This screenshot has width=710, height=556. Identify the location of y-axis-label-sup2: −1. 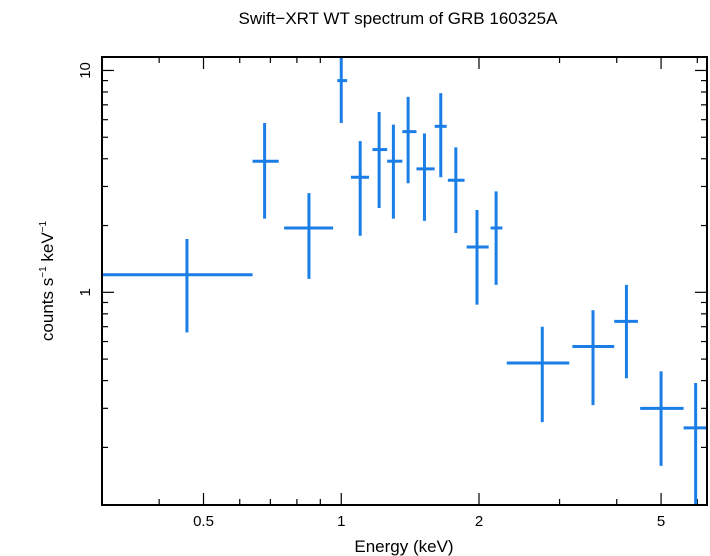
(43, 226).